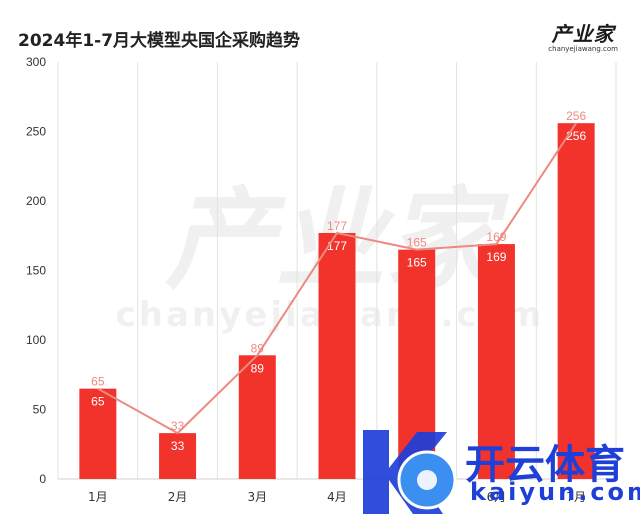 The height and width of the screenshot is (527, 640). Describe the element at coordinates (555, 492) in the screenshot. I see `kaiyun-en-text: kaiyun.com` at that location.